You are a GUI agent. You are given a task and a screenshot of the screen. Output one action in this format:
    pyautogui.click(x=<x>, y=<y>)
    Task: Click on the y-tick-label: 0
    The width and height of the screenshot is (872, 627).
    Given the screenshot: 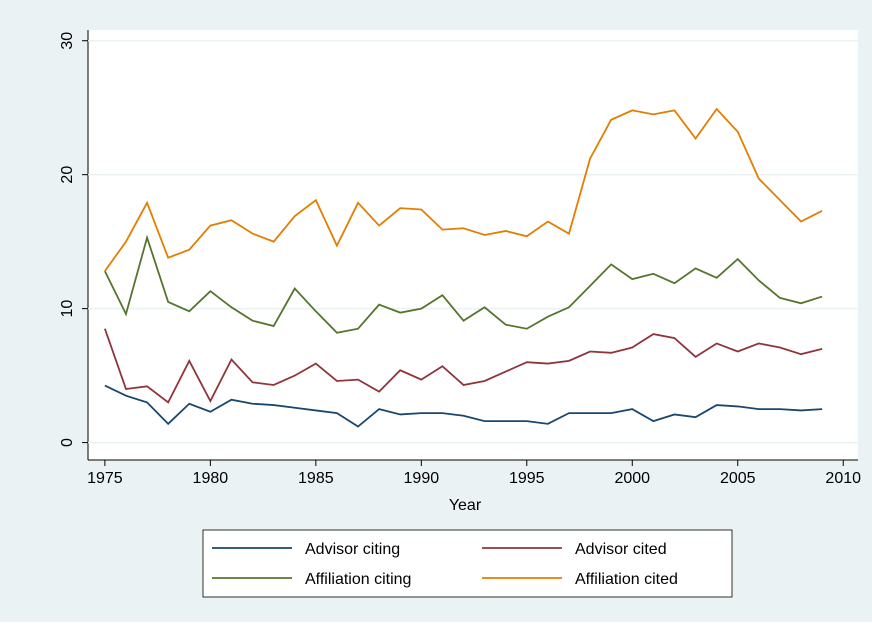 What is the action you would take?
    pyautogui.click(x=67, y=442)
    